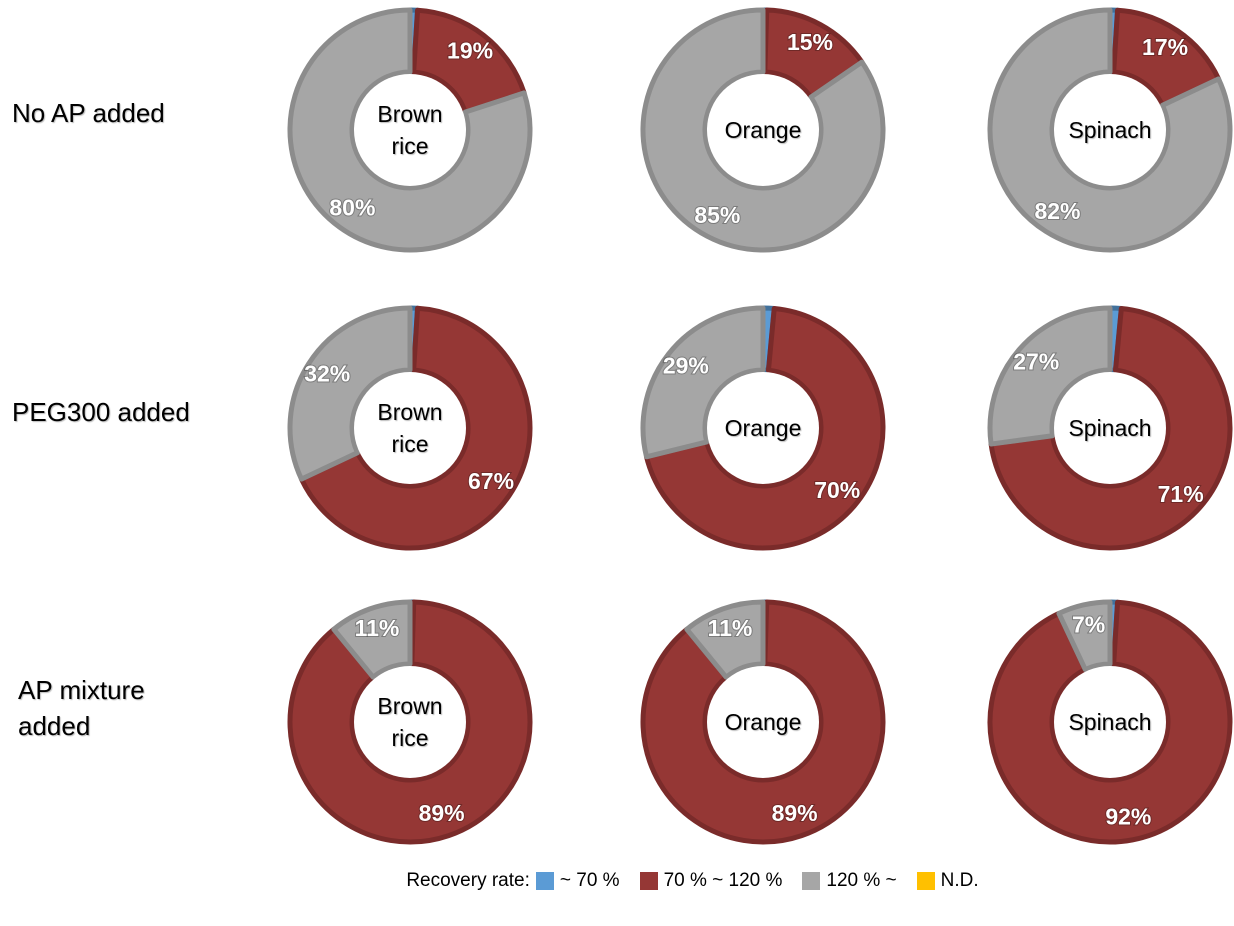 The width and height of the screenshot is (1234, 926). Describe the element at coordinates (1181, 494) in the screenshot. I see `value-label: 71%` at that location.